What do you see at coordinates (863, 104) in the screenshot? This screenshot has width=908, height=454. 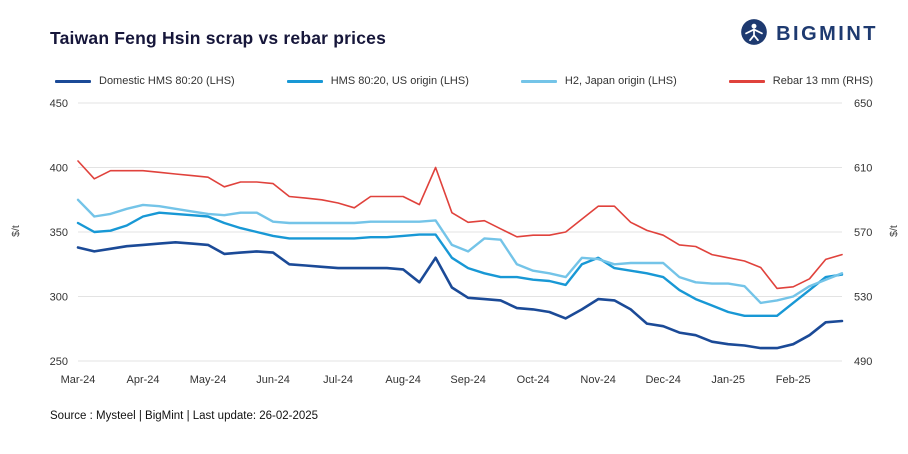 I see `right-axis-tick-label: 650` at bounding box center [863, 104].